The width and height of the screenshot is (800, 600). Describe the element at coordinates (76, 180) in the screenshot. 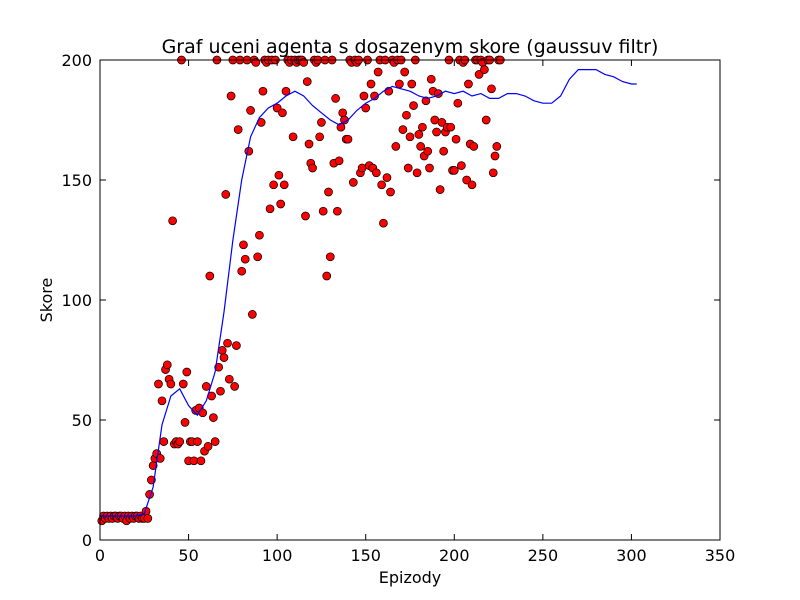

I see `y-tick-label: 150` at that location.